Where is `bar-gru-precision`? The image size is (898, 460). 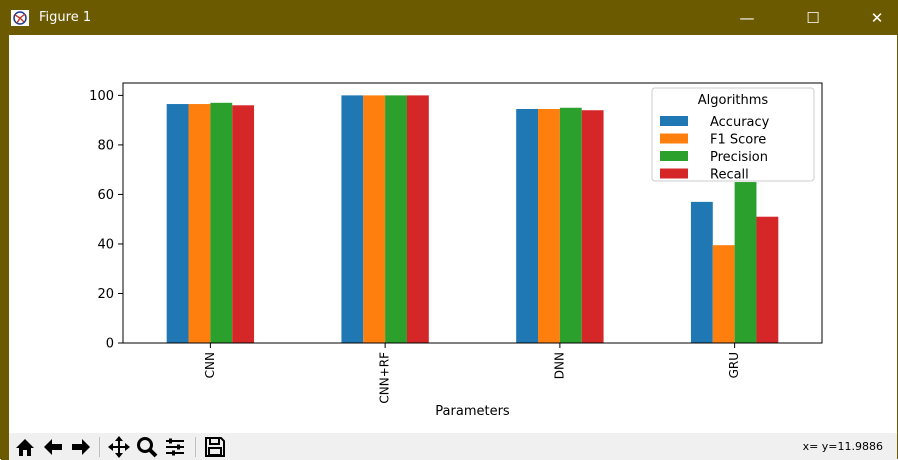 bar-gru-precision is located at coordinates (745, 262).